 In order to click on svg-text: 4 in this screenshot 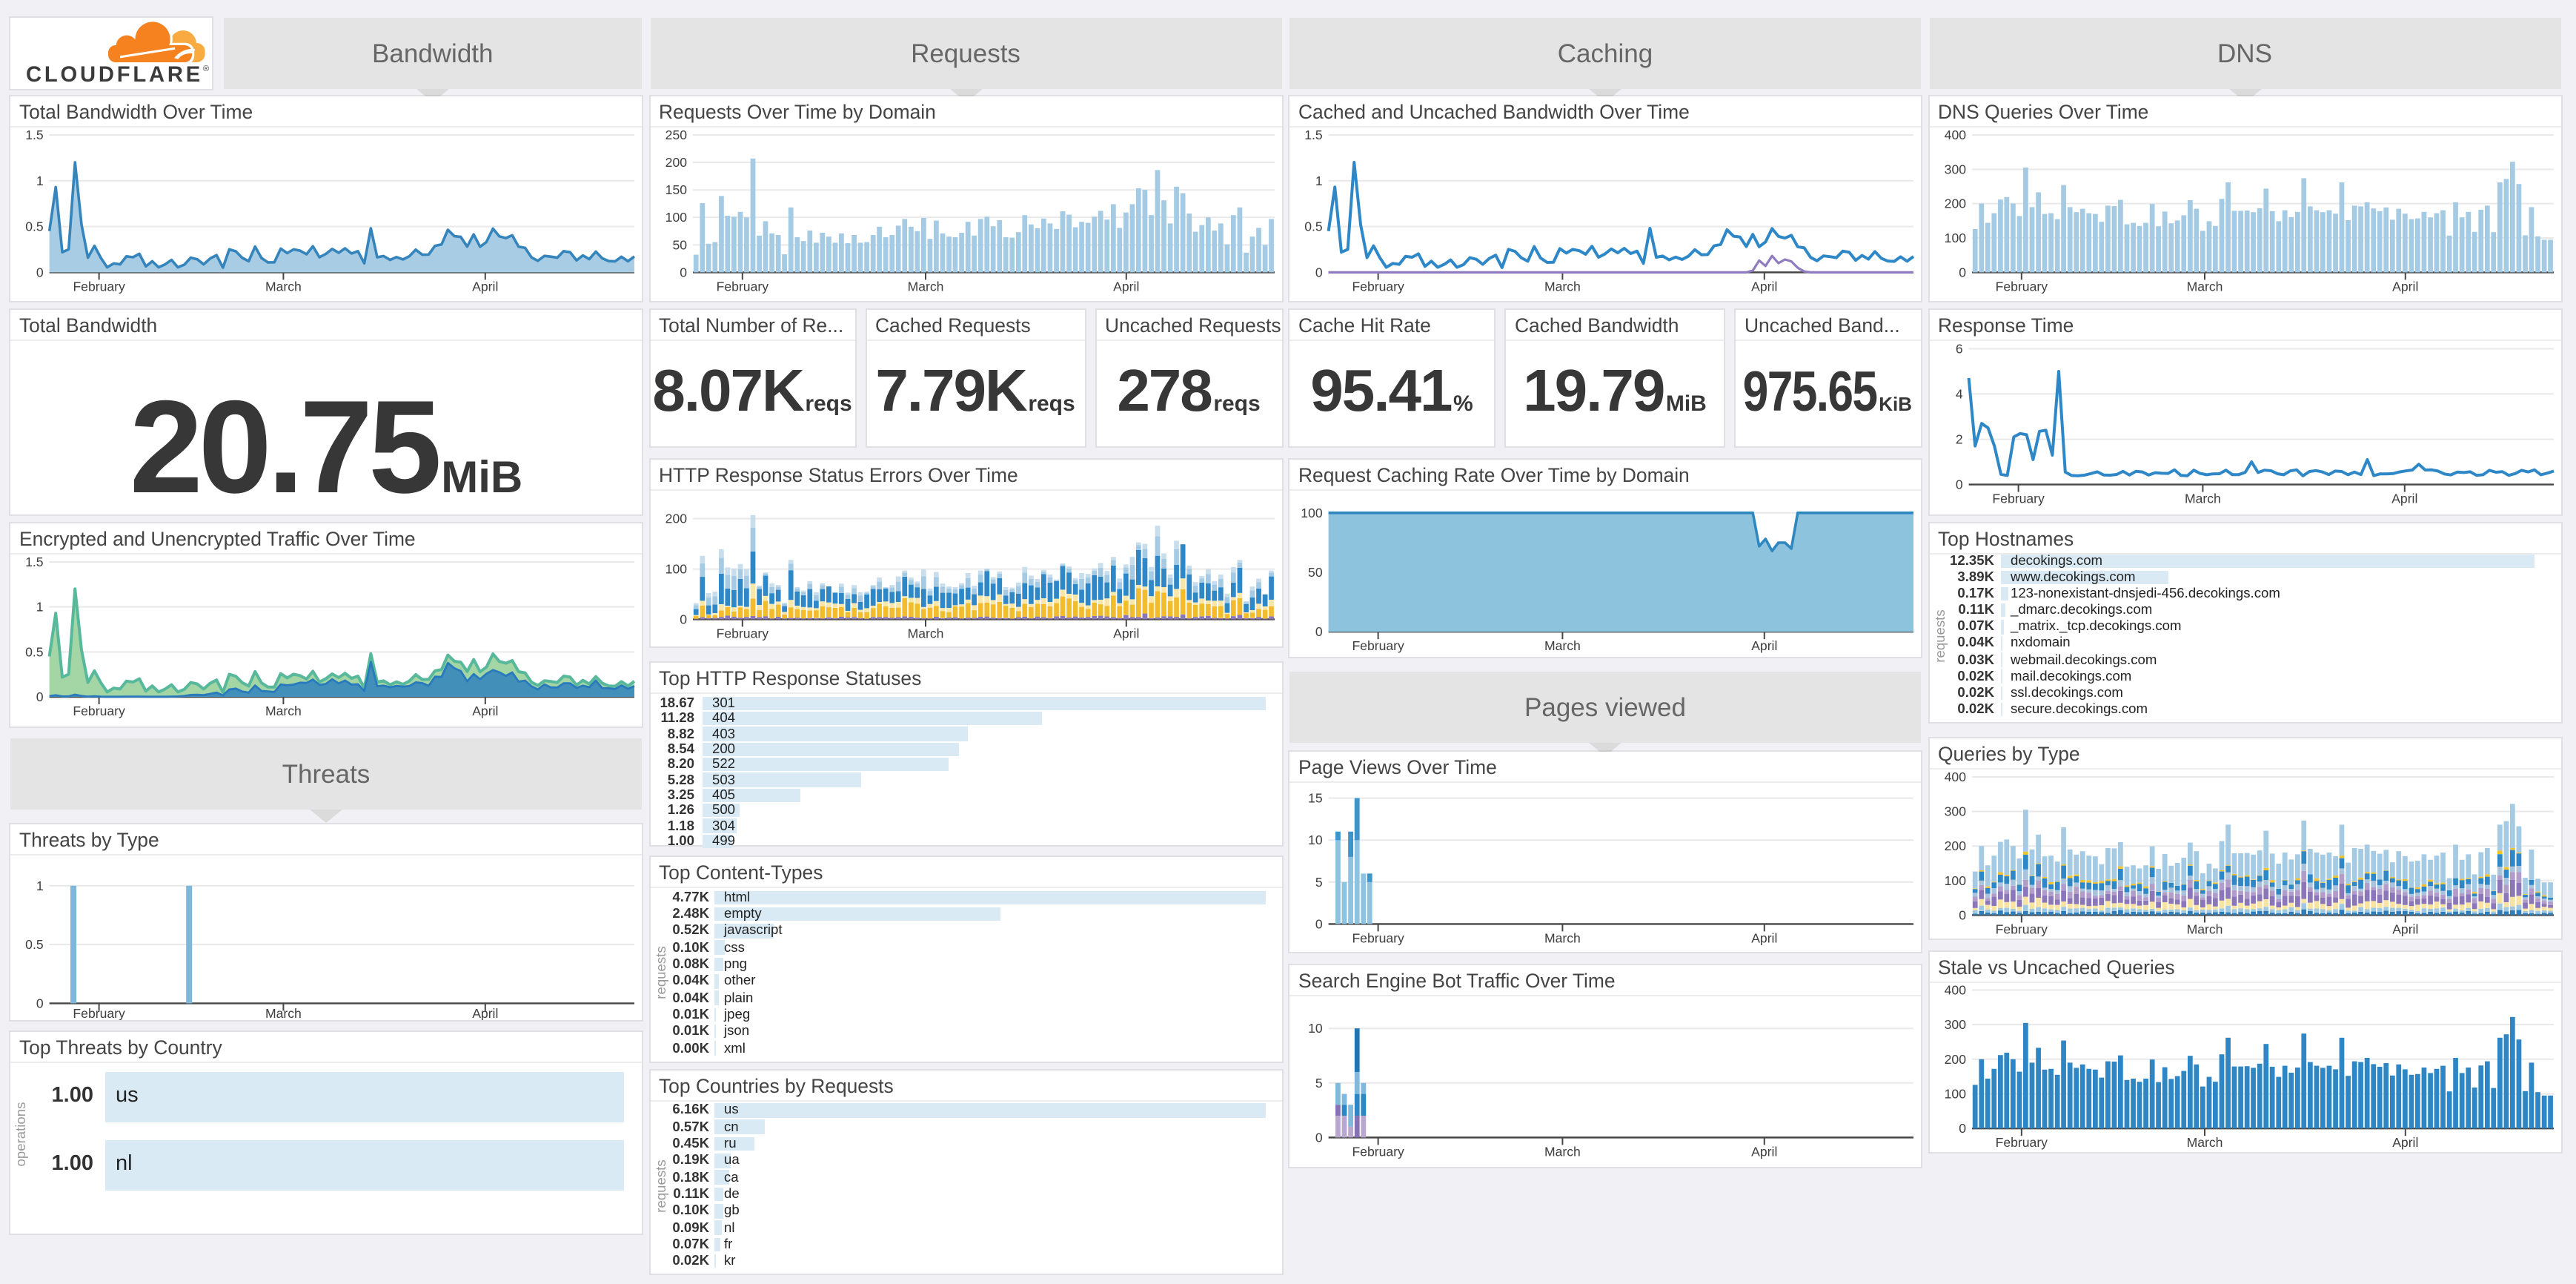, I will do `click(1958, 395)`.